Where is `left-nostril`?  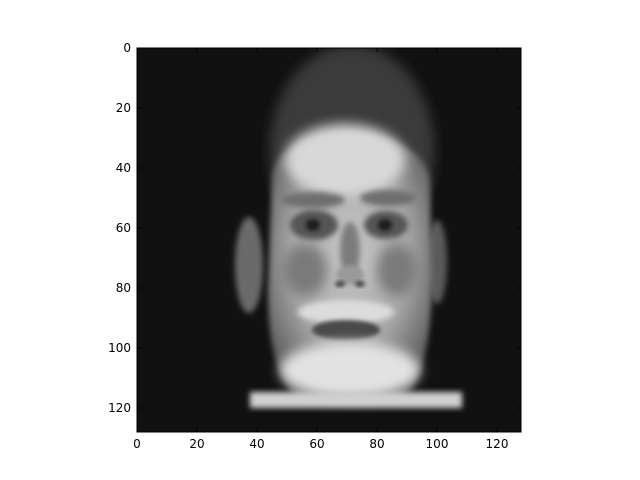
left-nostril is located at coordinates (340, 284).